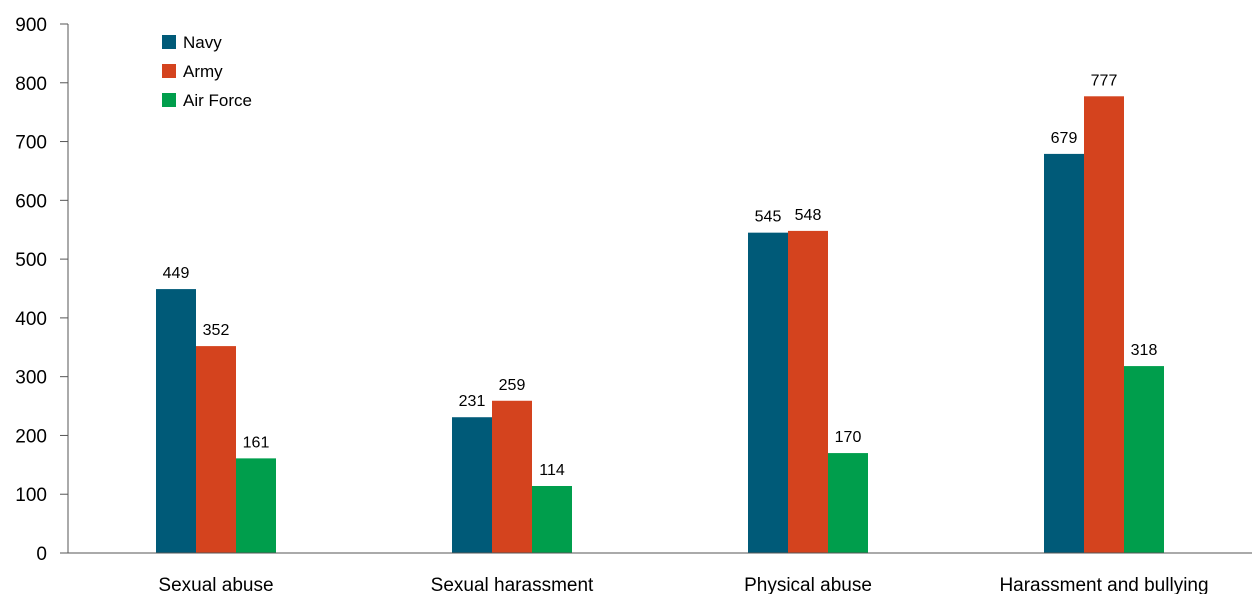  I want to click on x-category-label: Physical abuse, so click(808, 584).